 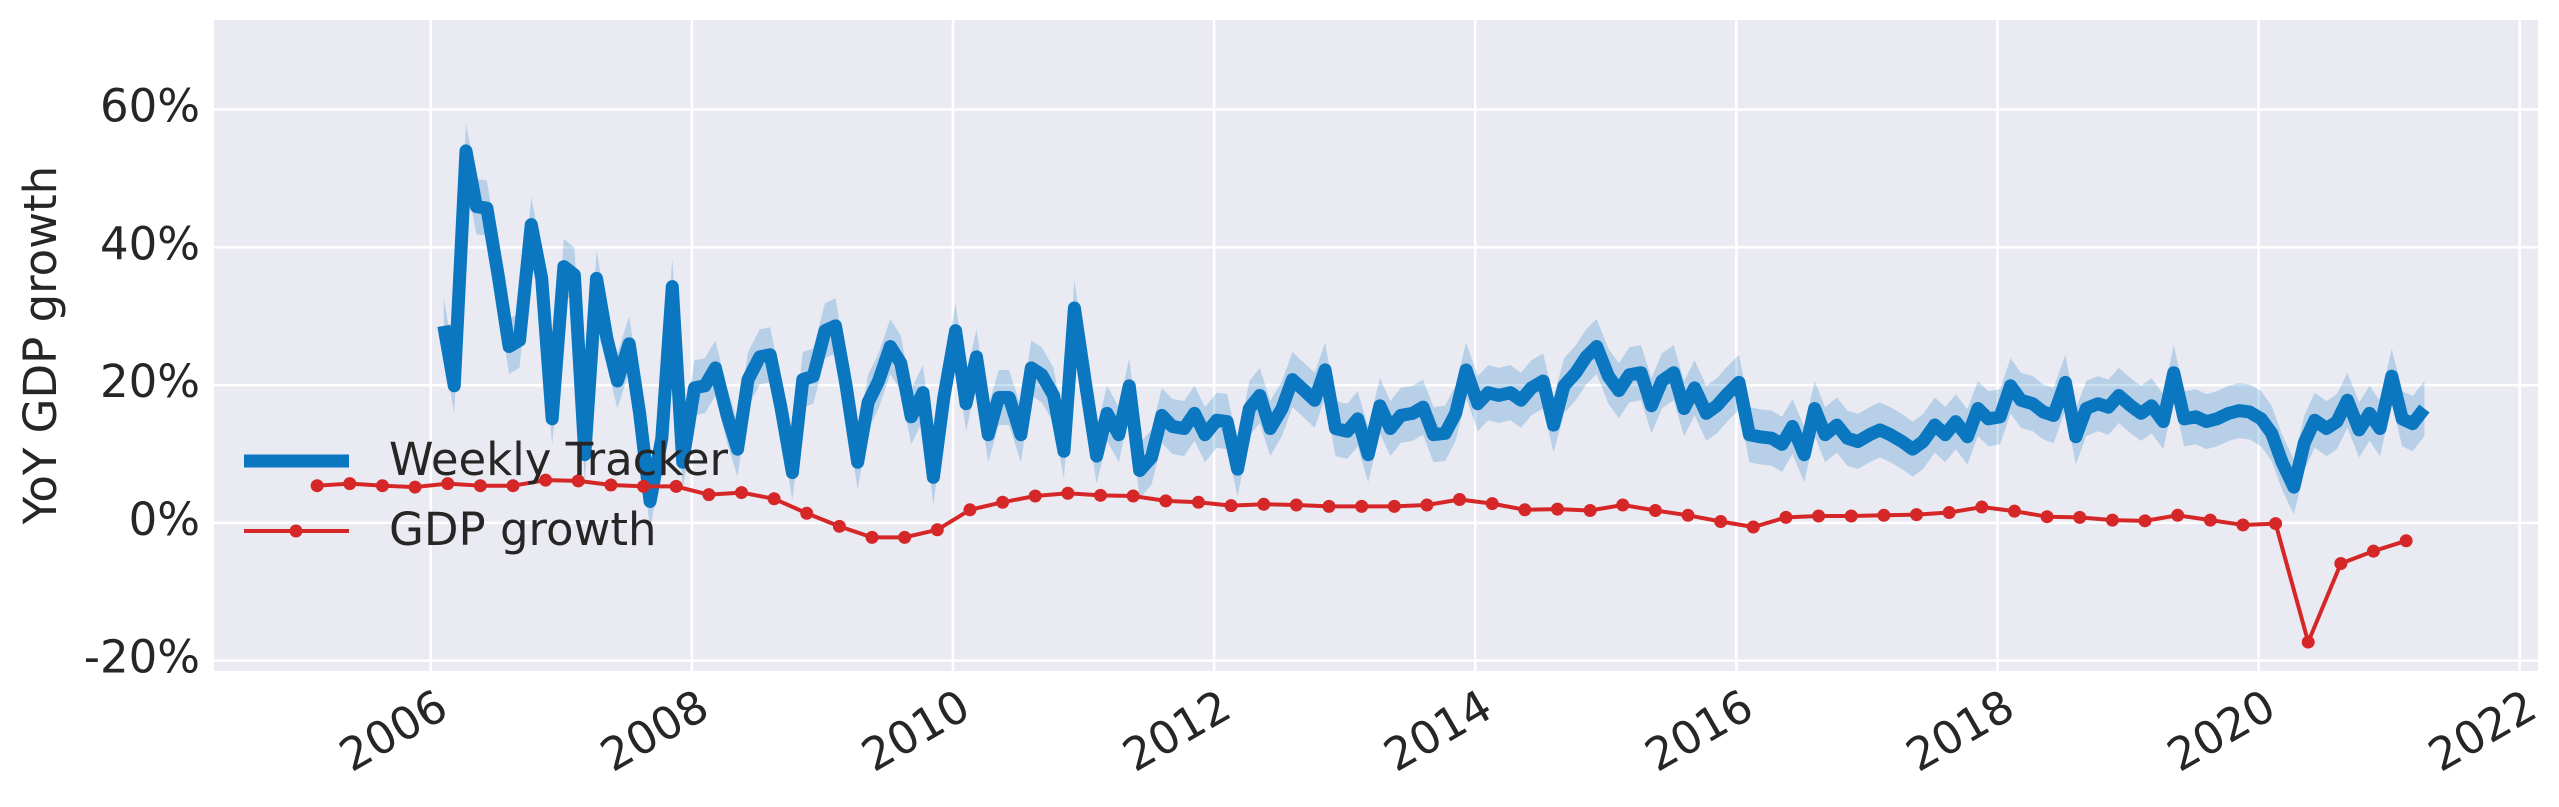 What do you see at coordinates (655, 730) in the screenshot?
I see `x-tick-label: 2008` at bounding box center [655, 730].